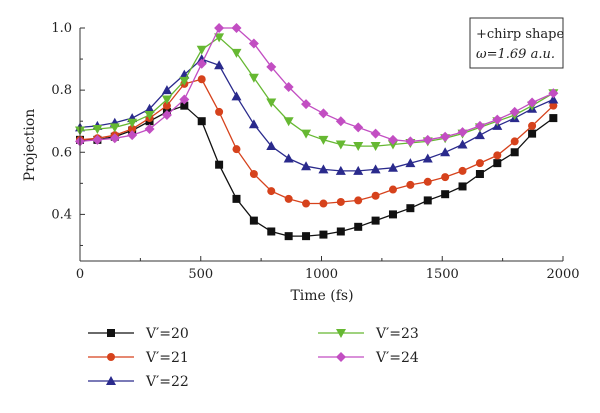 This screenshot has width=600, height=413. I want to click on annotation-frame, so click(516, 43).